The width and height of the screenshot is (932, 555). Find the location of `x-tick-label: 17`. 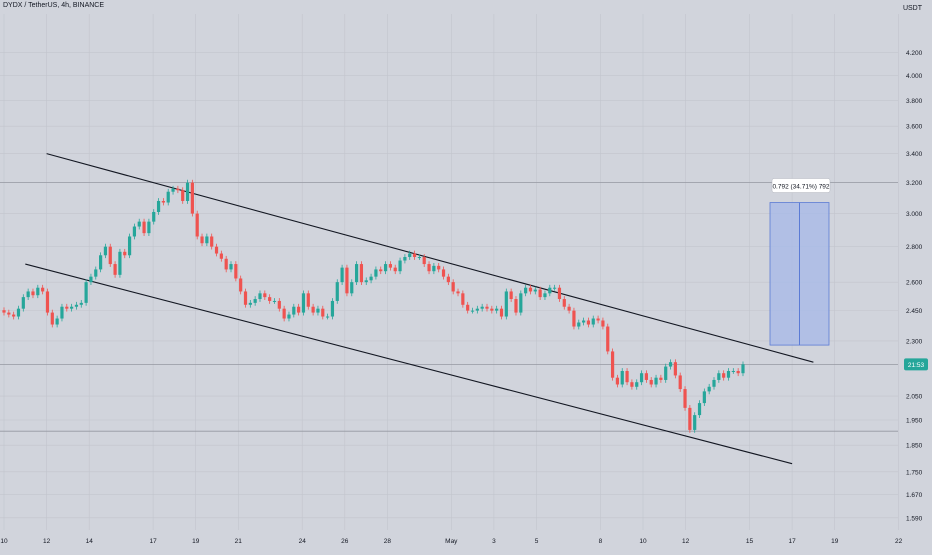

x-tick-label: 17 is located at coordinates (153, 541).